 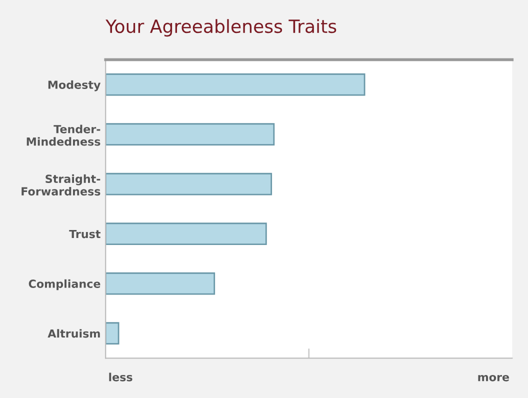 I want to click on chart-title: Your Agreeableness Traits, so click(x=221, y=28).